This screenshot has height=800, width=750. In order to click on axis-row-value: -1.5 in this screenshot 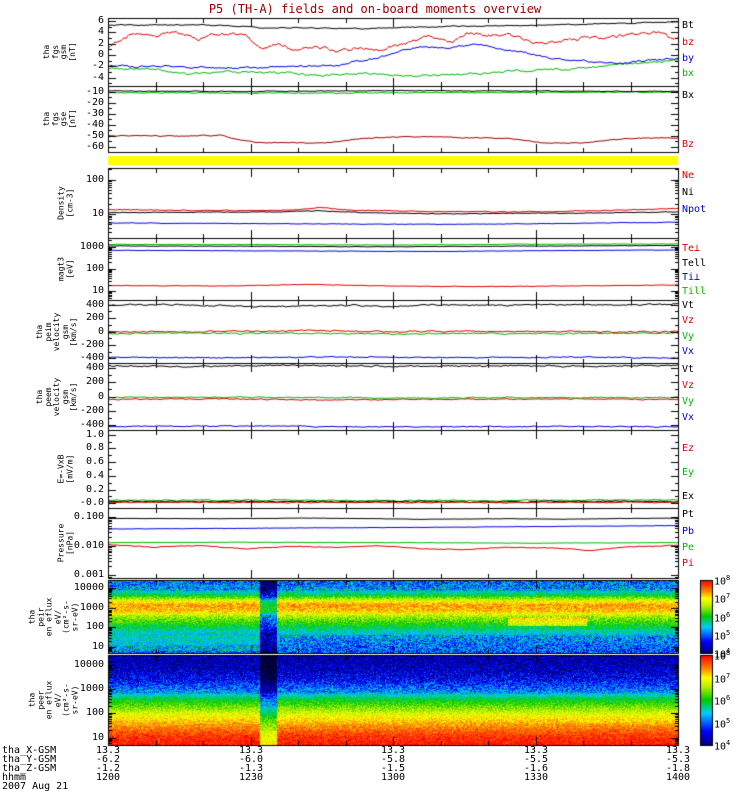, I will do `click(393, 768)`.